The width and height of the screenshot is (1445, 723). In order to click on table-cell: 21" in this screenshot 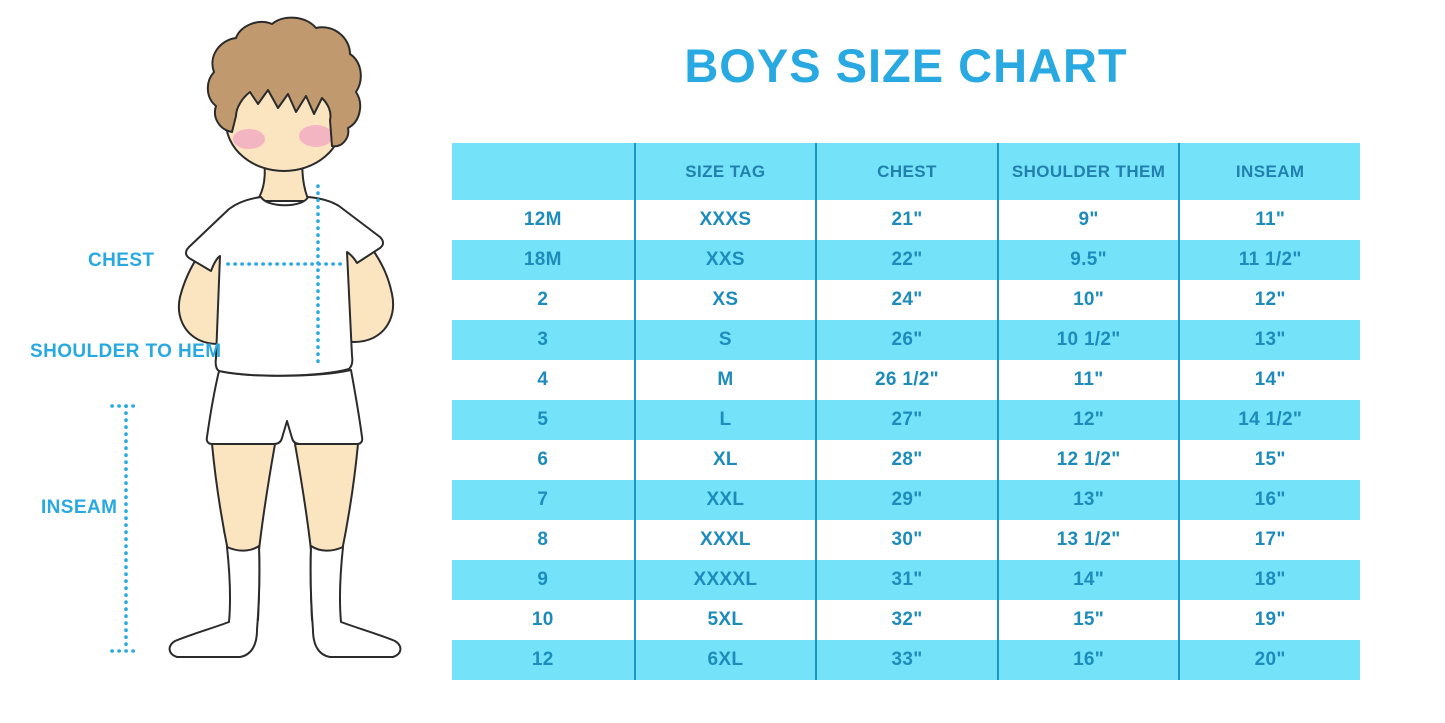, I will do `click(906, 220)`.